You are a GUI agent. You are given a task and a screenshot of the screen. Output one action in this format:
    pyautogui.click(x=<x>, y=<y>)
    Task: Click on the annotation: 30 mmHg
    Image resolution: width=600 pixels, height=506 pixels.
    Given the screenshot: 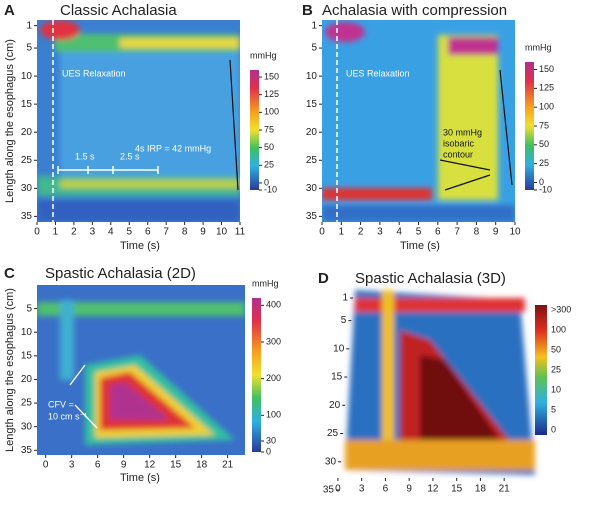 What is the action you would take?
    pyautogui.click(x=462, y=132)
    